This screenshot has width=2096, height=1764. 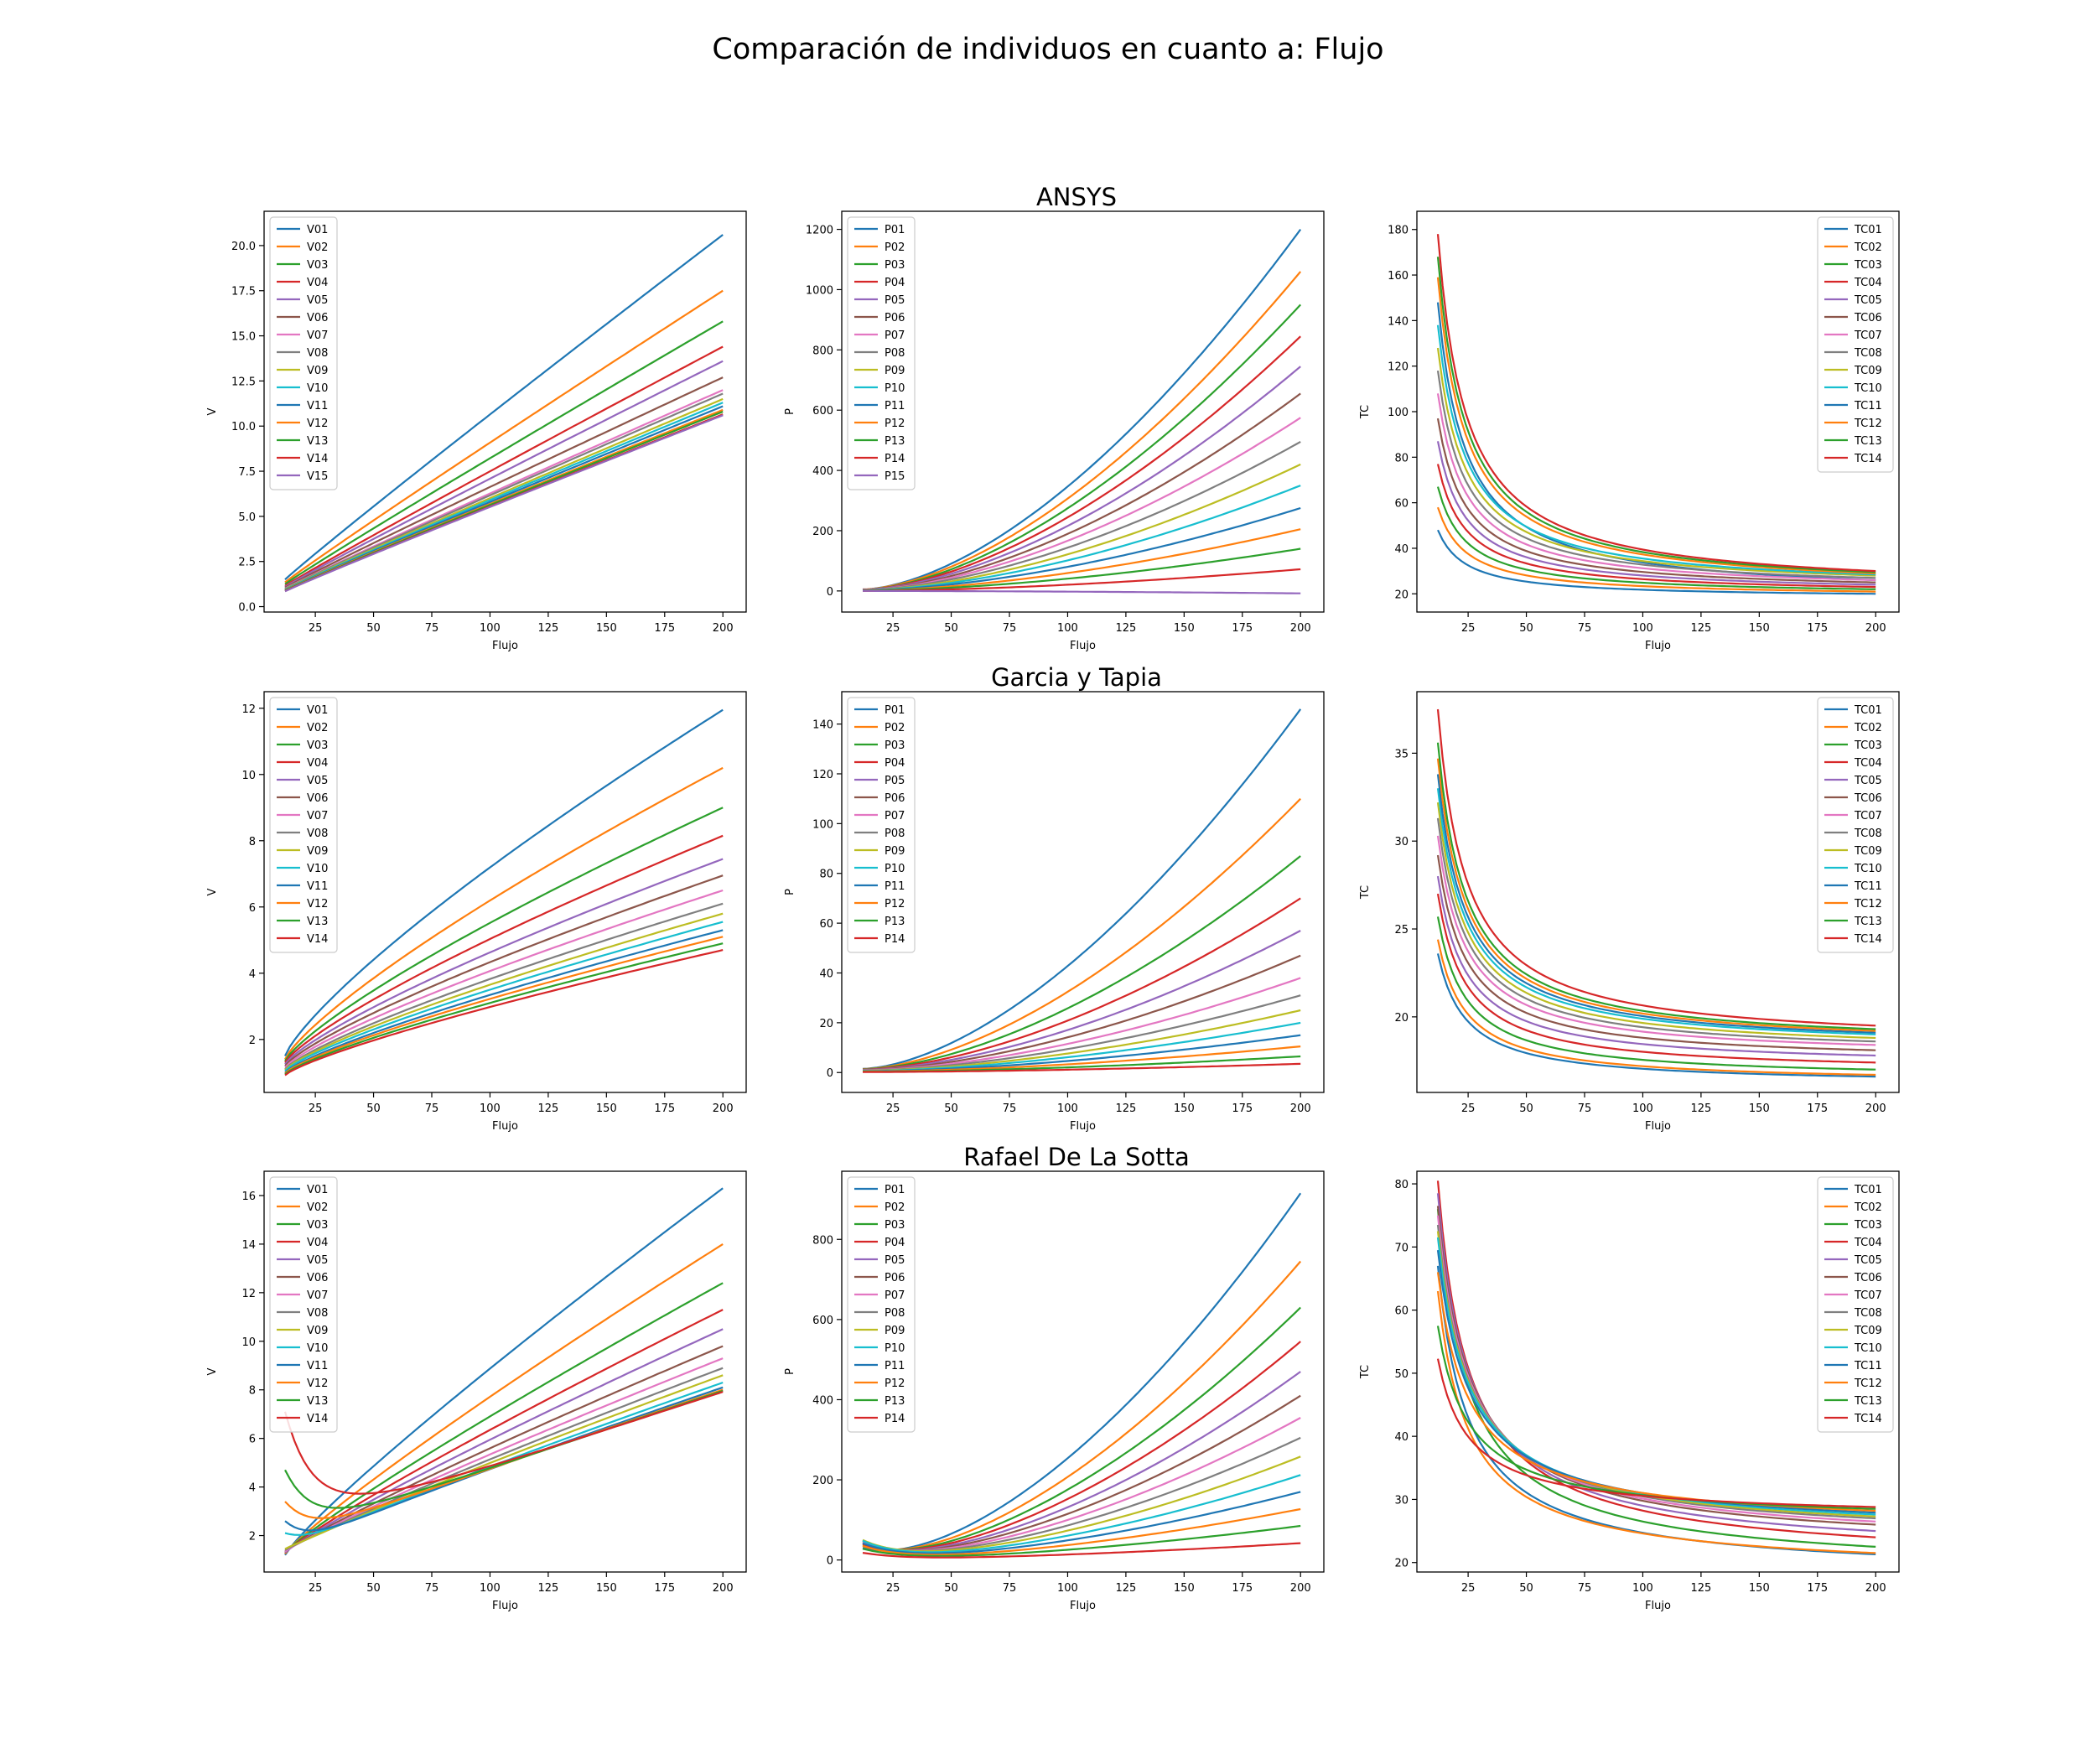 What do you see at coordinates (318, 476) in the screenshot?
I see `legend-label: V15` at bounding box center [318, 476].